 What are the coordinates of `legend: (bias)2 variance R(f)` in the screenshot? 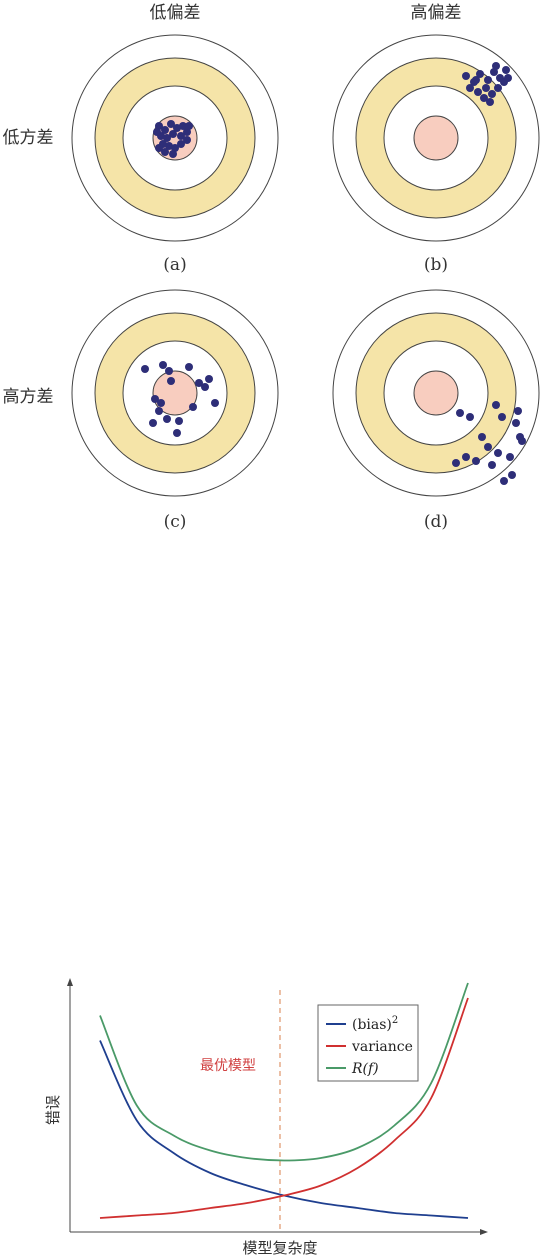 It's located at (368, 1043).